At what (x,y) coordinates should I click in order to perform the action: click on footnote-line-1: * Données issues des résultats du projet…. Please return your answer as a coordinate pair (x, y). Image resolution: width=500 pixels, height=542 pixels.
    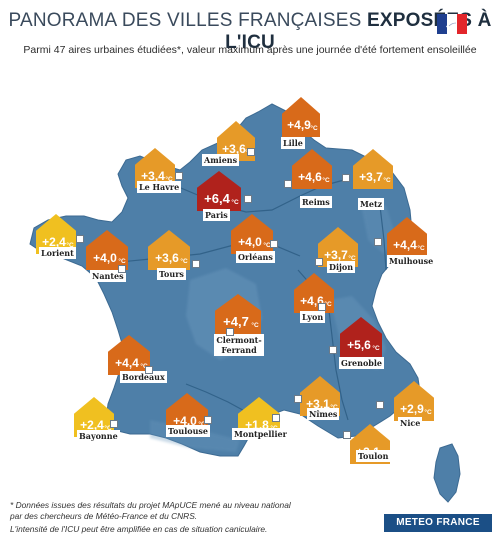
    Looking at the image, I should click on (150, 505).